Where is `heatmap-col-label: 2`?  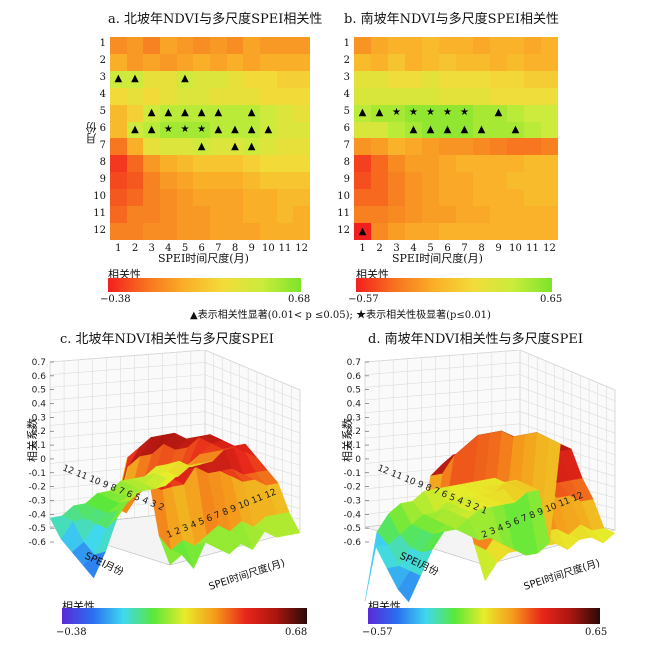 heatmap-col-label: 2 is located at coordinates (379, 248).